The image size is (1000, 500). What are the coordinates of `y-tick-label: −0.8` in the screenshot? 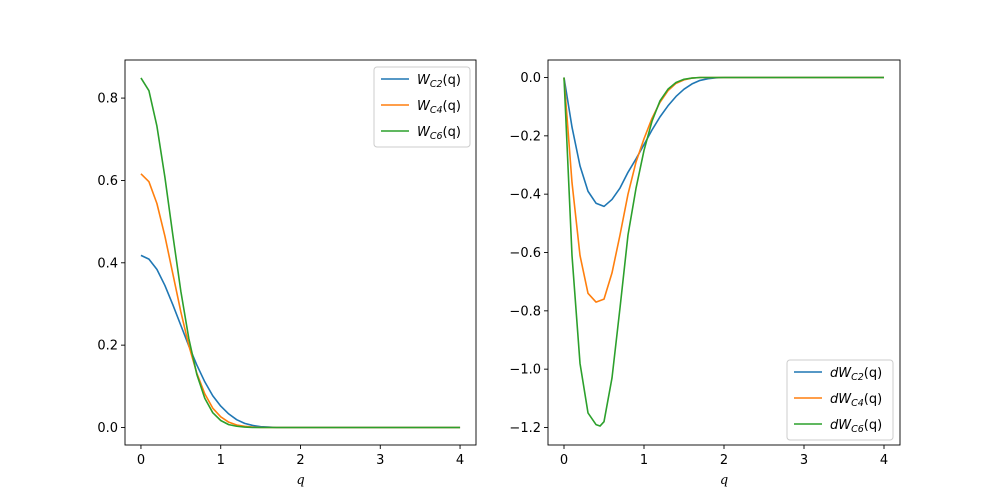 It's located at (525, 311).